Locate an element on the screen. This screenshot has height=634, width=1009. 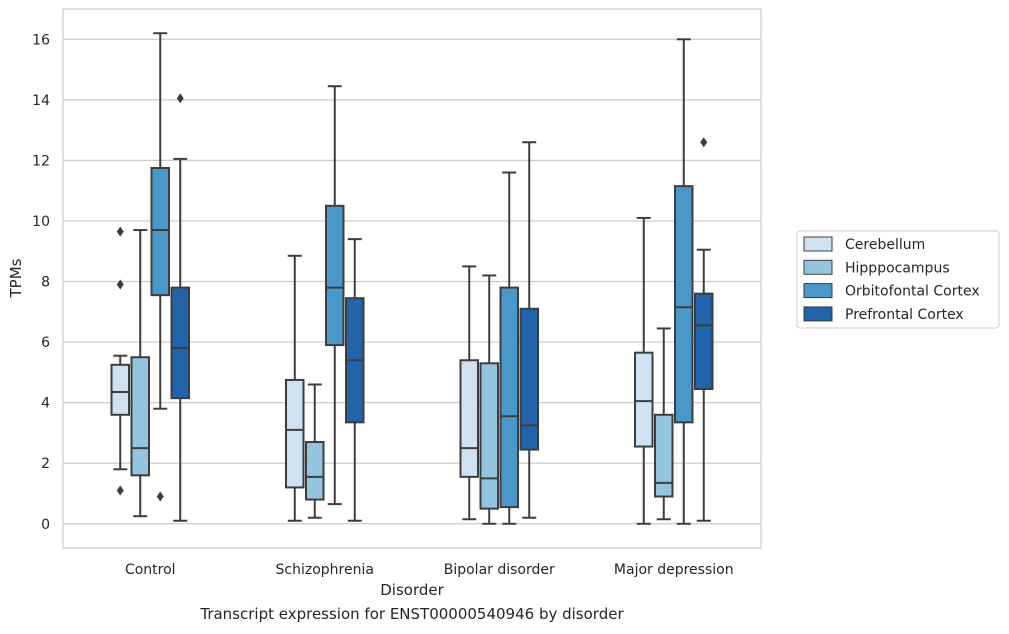
x-tick-label: Schizophrenia is located at coordinates (325, 570).